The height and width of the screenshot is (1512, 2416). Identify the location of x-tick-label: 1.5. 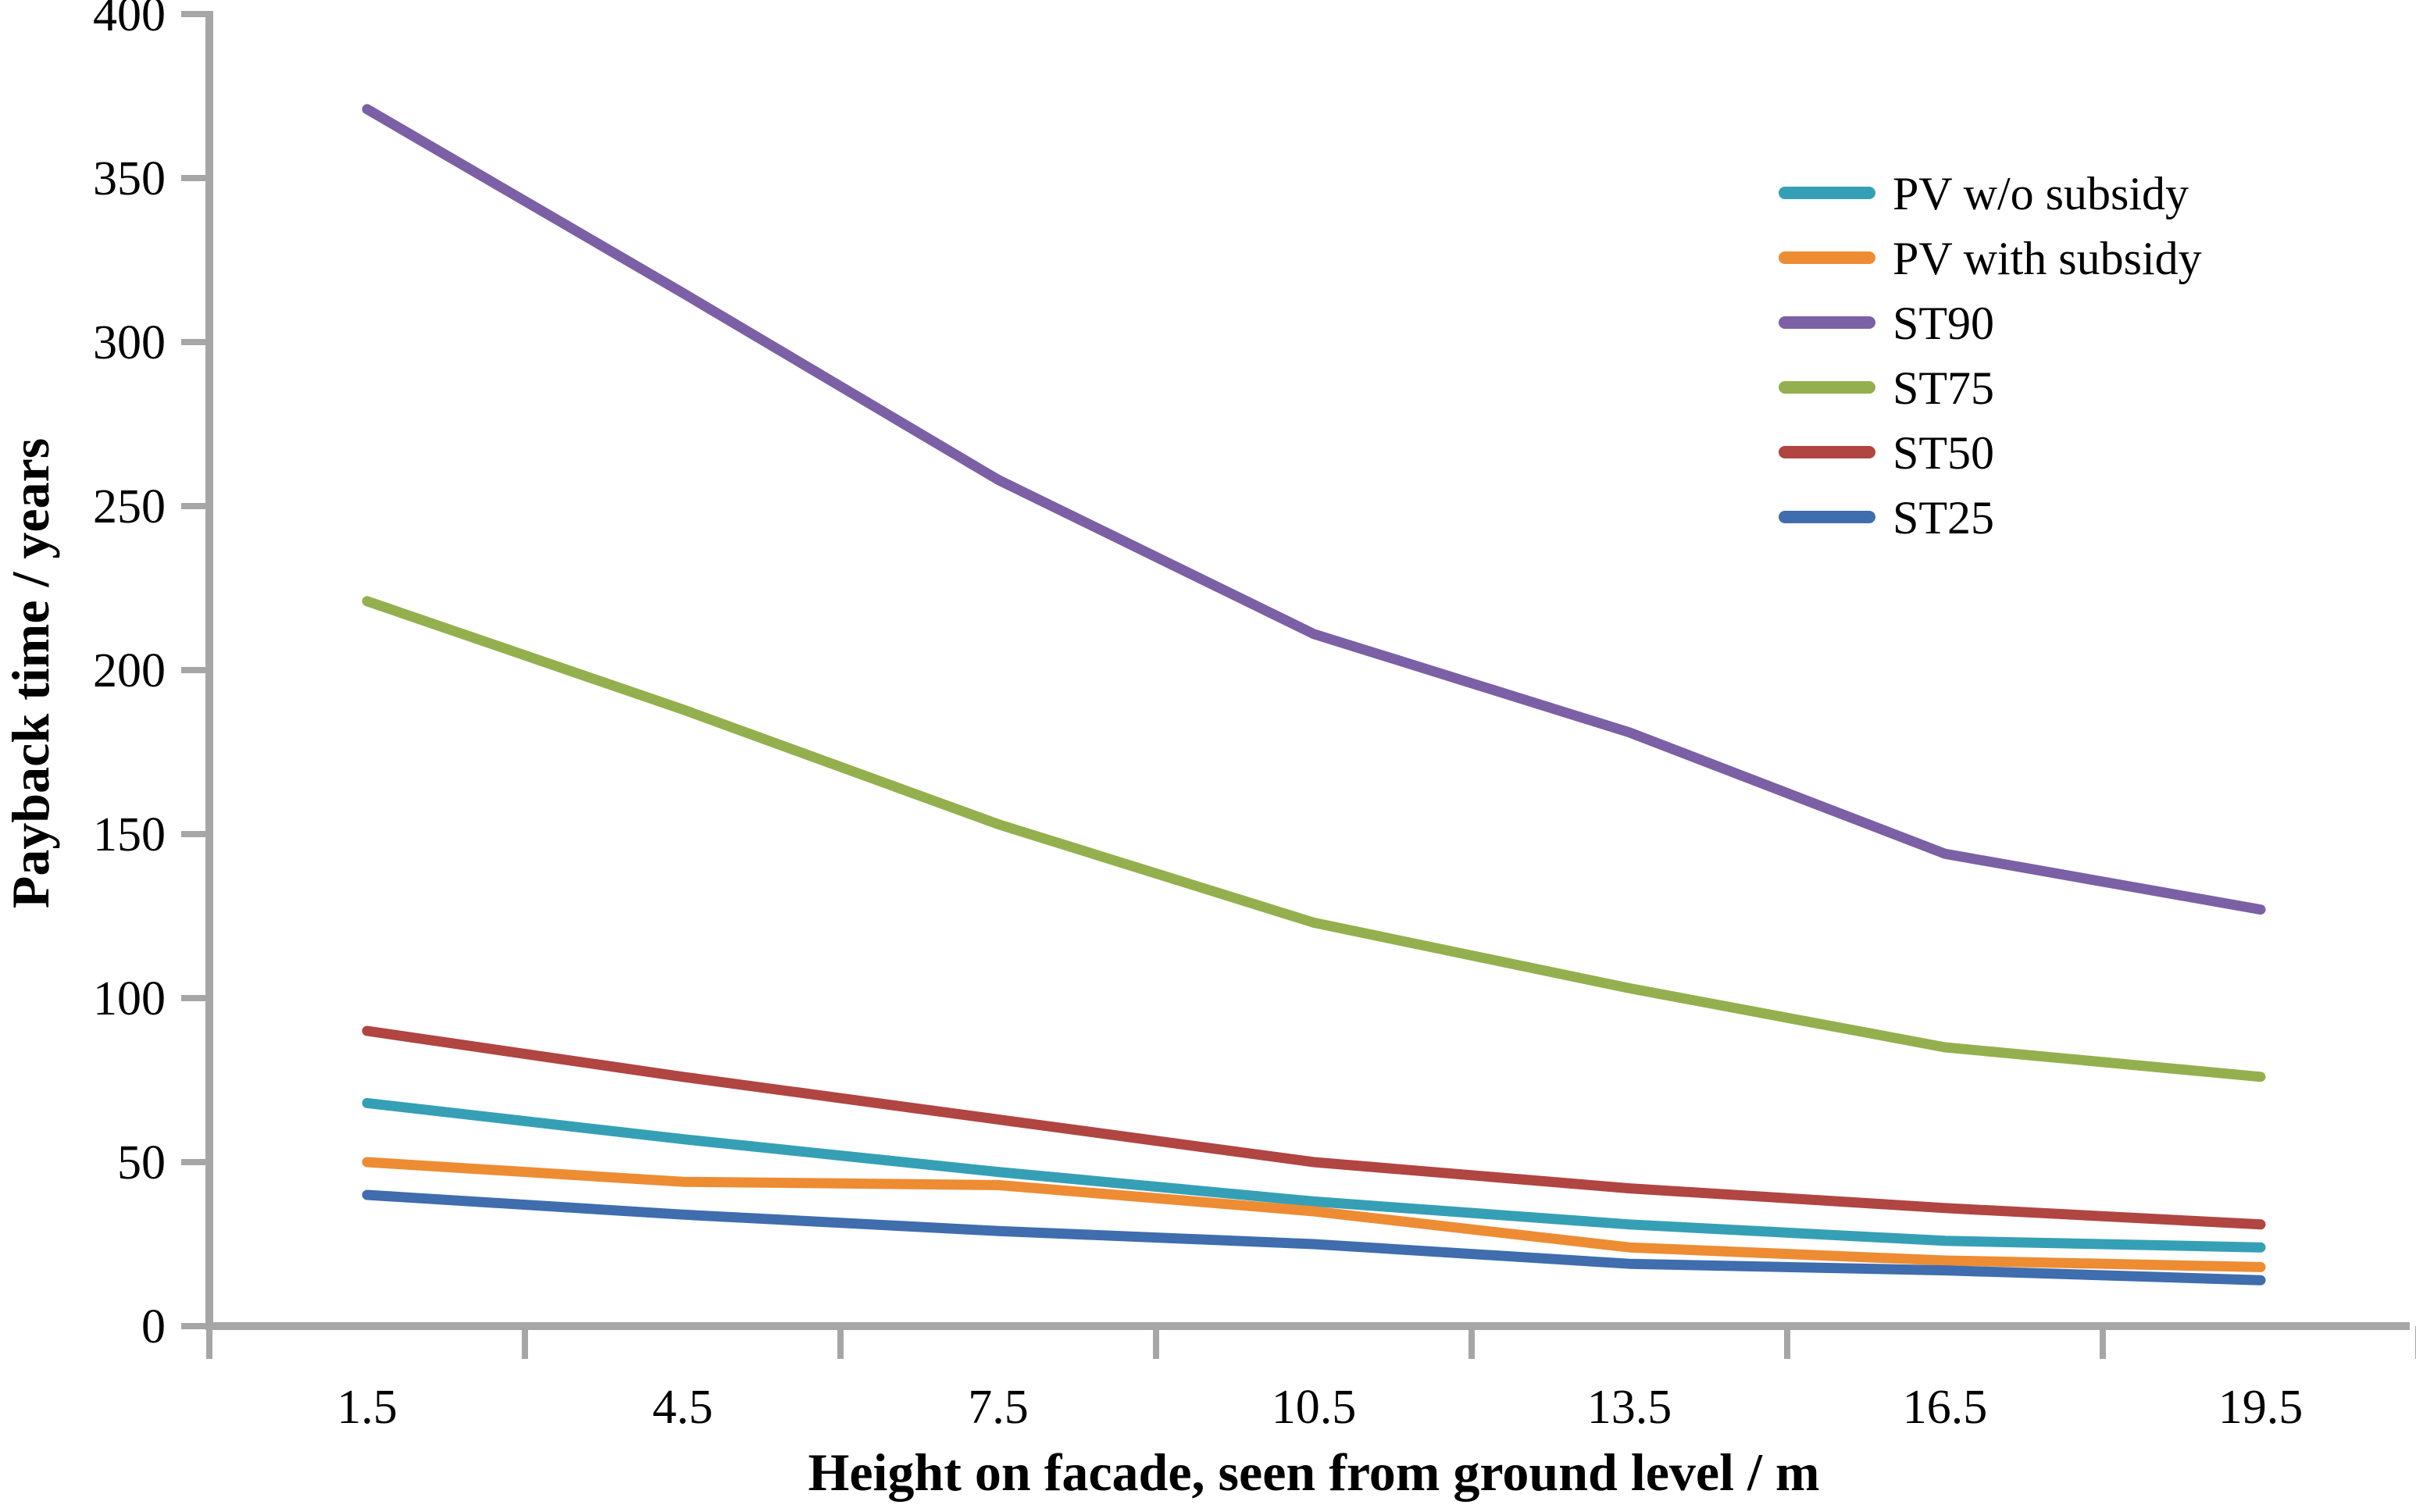
(368, 1407).